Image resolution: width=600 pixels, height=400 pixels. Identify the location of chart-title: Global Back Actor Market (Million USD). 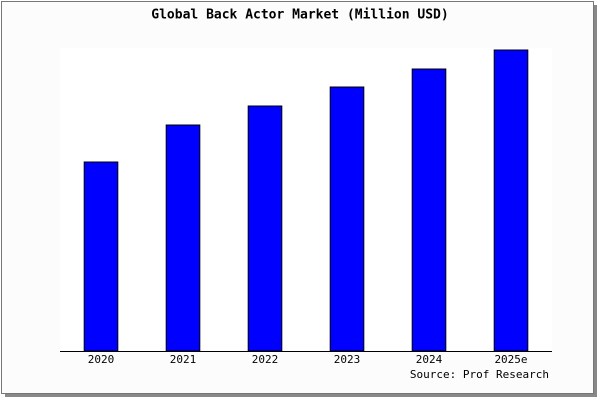
(299, 15).